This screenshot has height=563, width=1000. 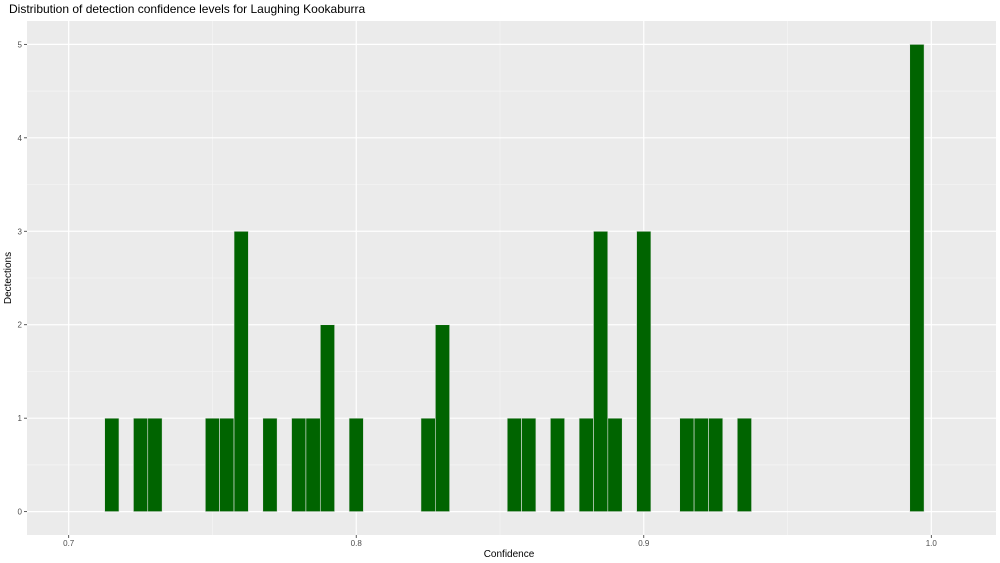 I want to click on x-tick-label: 0.8, so click(x=357, y=543).